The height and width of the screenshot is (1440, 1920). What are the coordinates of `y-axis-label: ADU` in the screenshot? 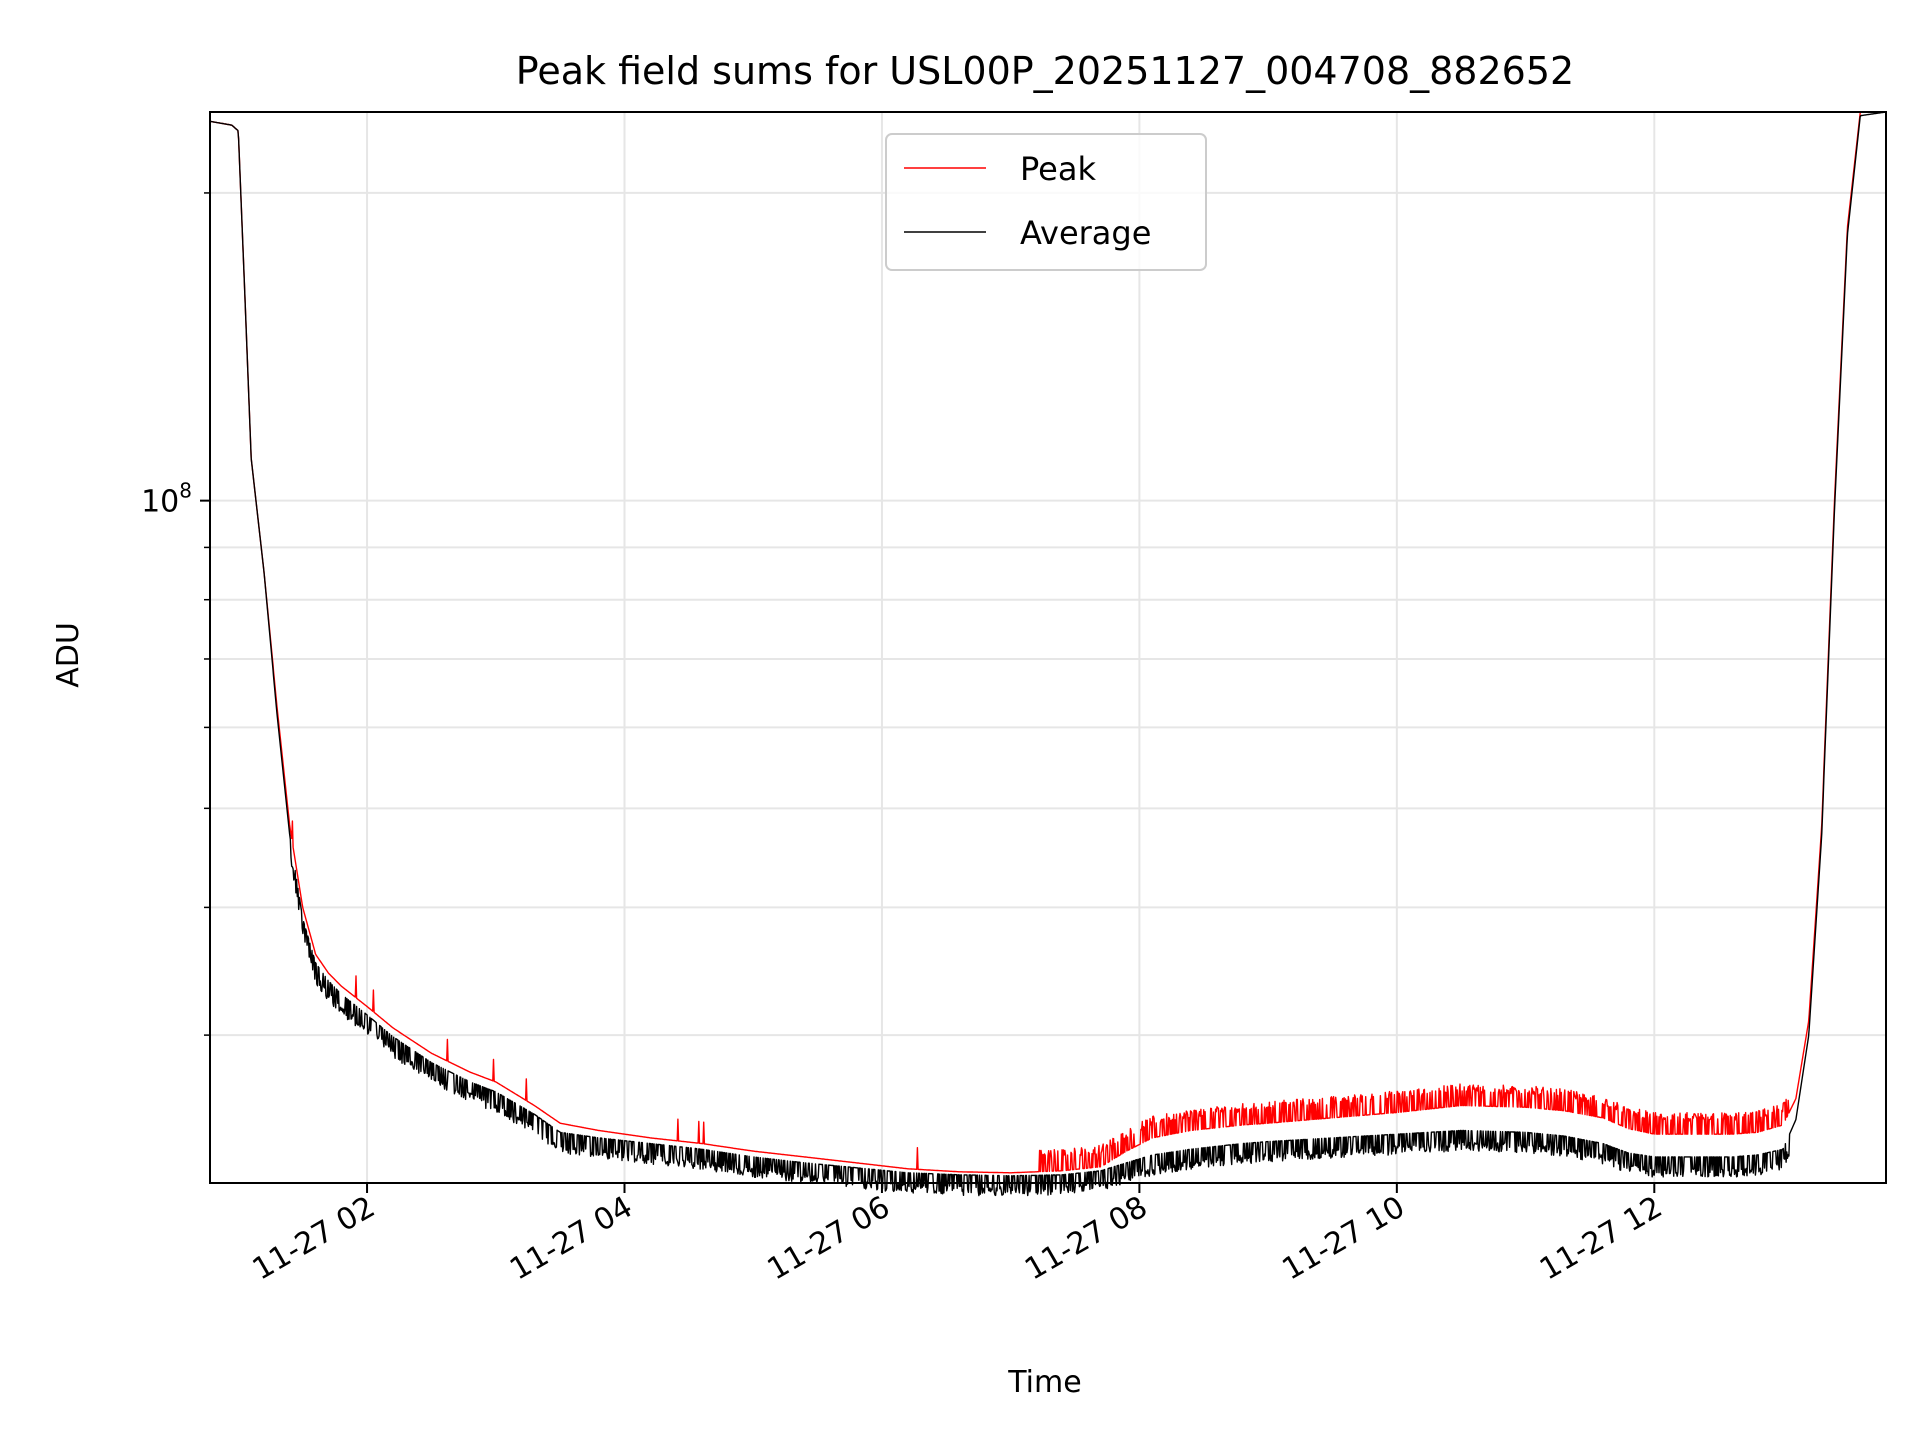 It's located at (68, 655).